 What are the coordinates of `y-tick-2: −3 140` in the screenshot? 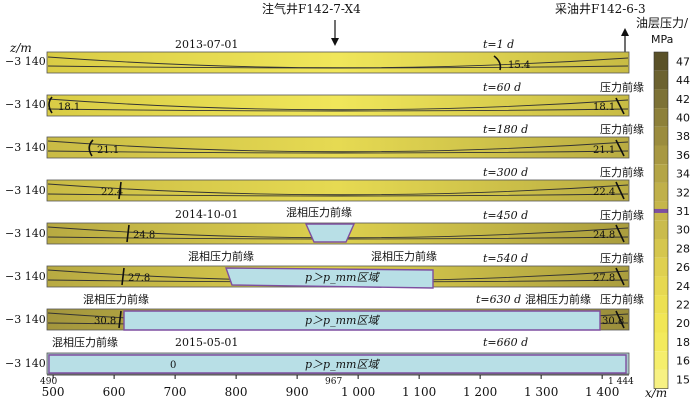 It's located at (25, 104).